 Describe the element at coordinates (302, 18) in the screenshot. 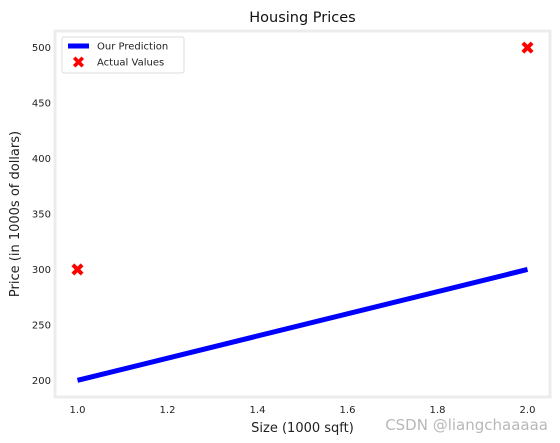

I see `chart-title: Housing Prices` at that location.